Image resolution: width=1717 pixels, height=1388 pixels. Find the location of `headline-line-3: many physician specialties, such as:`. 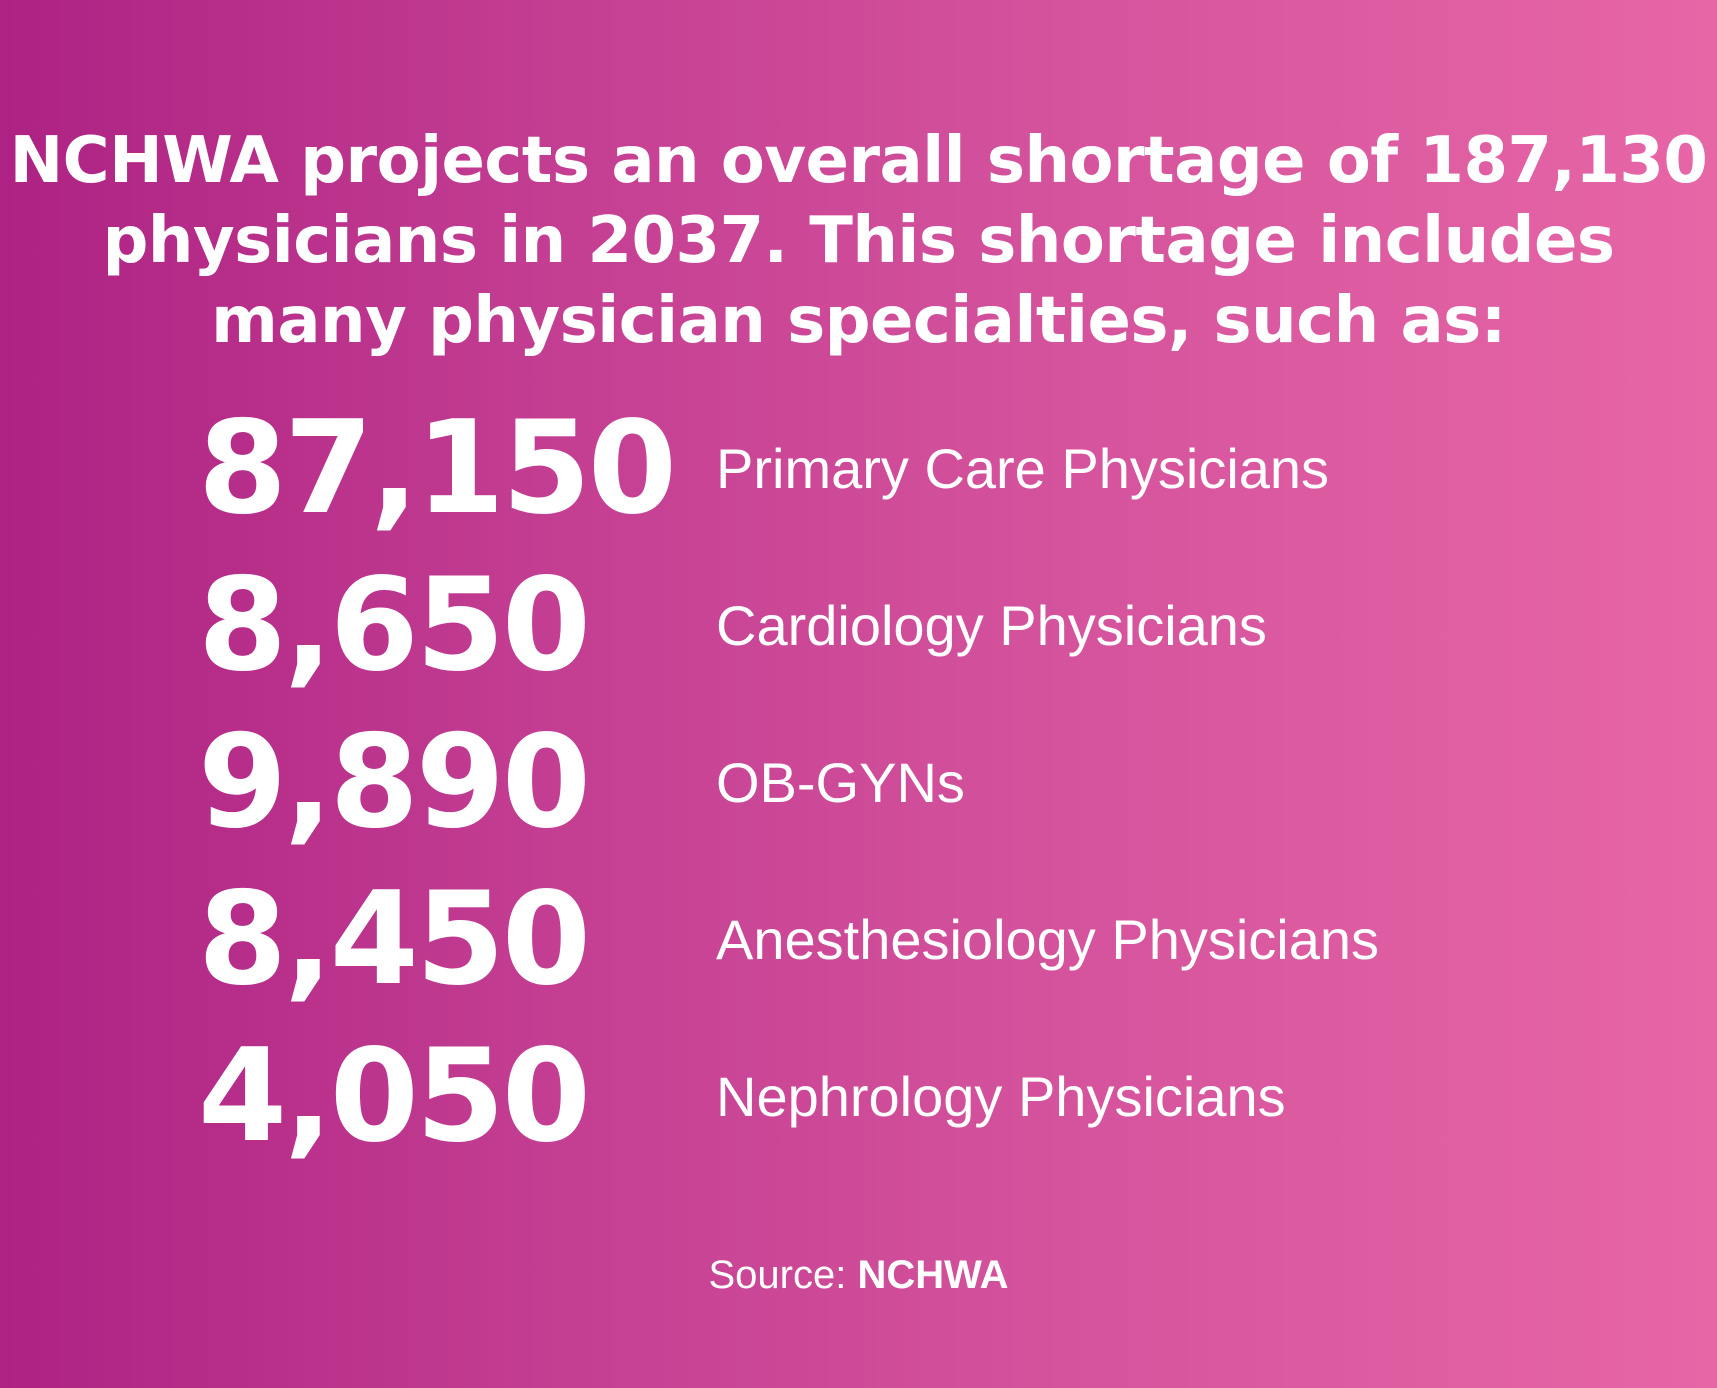

headline-line-3: many physician specialties, such as: is located at coordinates (858, 320).